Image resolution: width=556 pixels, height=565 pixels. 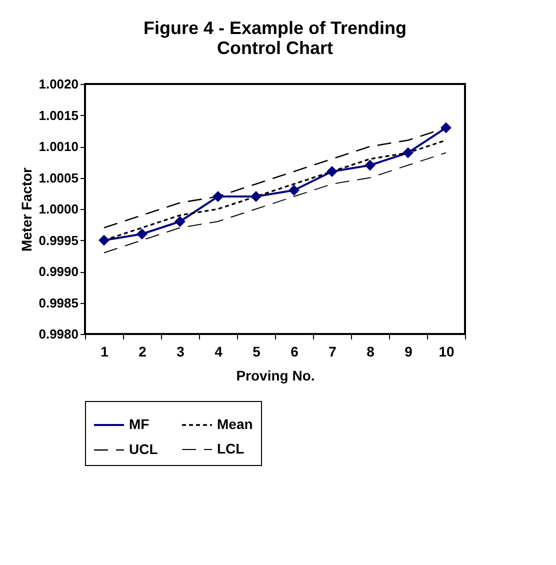 What do you see at coordinates (104, 352) in the screenshot?
I see `x-tick-label: 1` at bounding box center [104, 352].